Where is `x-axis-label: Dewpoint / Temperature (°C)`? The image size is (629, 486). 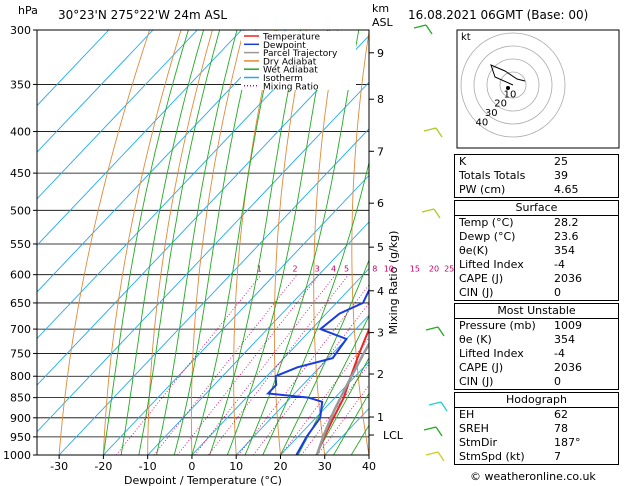 x-axis-label: Dewpoint / Temperature (°C) is located at coordinates (203, 480).